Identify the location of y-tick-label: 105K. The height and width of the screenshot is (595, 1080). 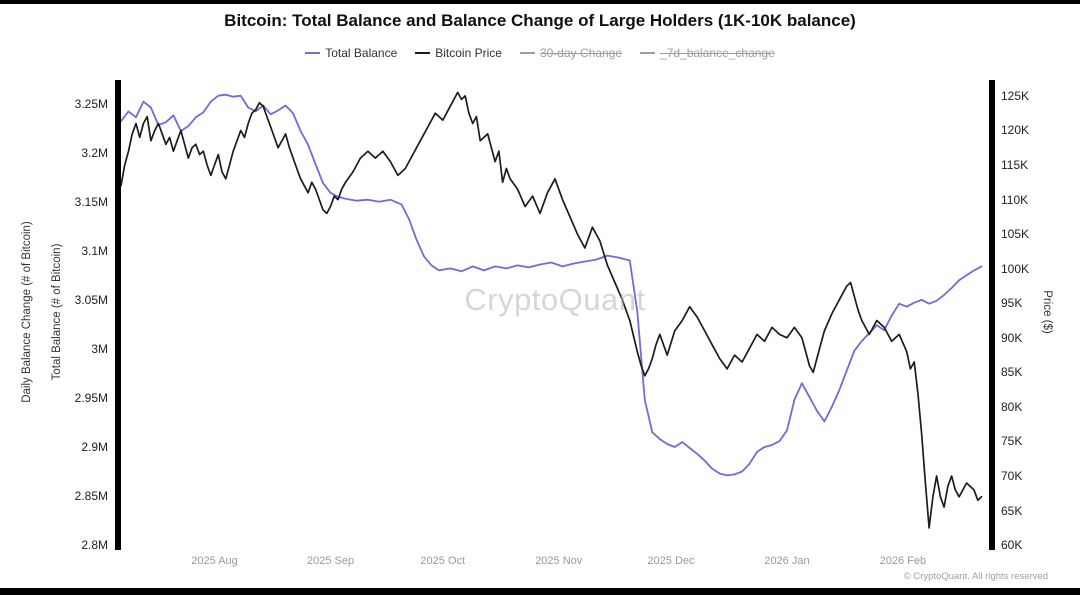
(1015, 234).